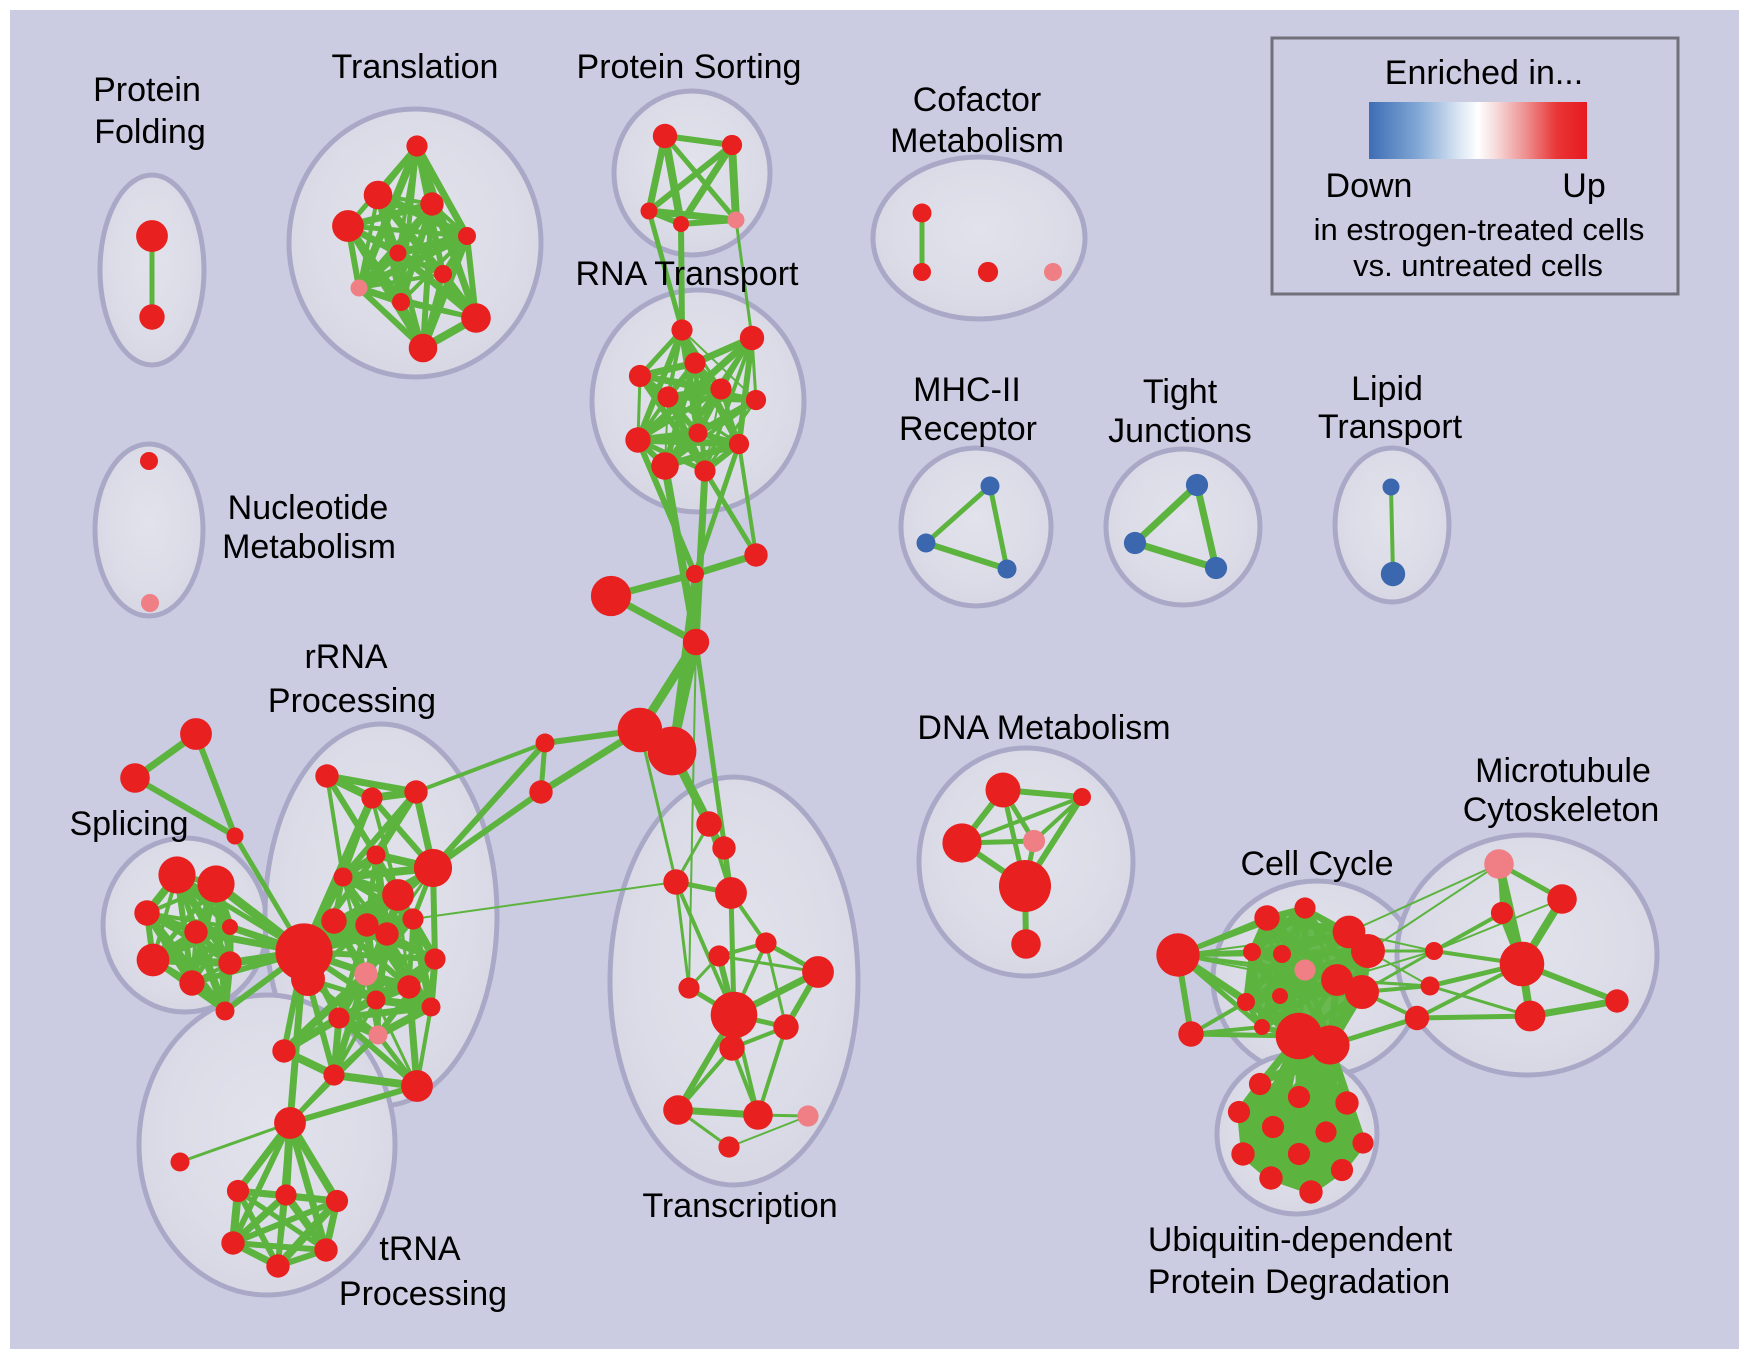 Image resolution: width=1750 pixels, height=1360 pixels. What do you see at coordinates (128, 824) in the screenshot?
I see `svg-text: Splicing` at bounding box center [128, 824].